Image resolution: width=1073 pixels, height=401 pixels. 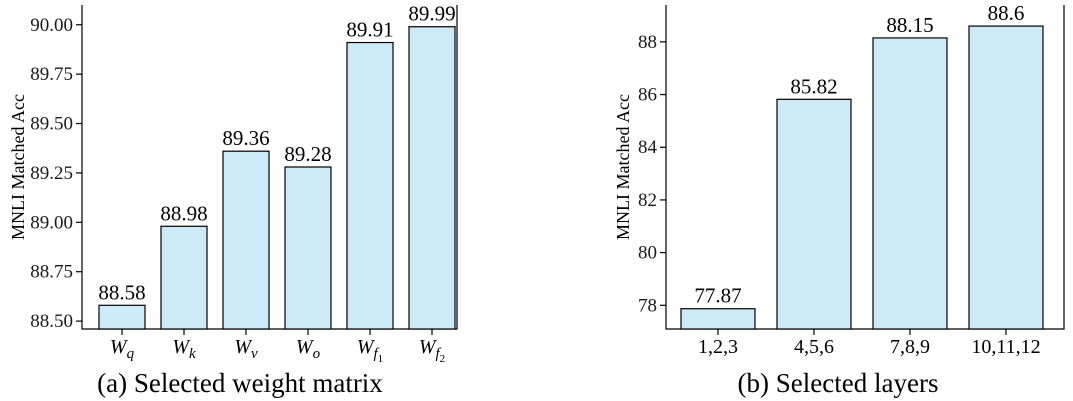 I want to click on bar-value-label: 85.82, so click(x=813, y=86).